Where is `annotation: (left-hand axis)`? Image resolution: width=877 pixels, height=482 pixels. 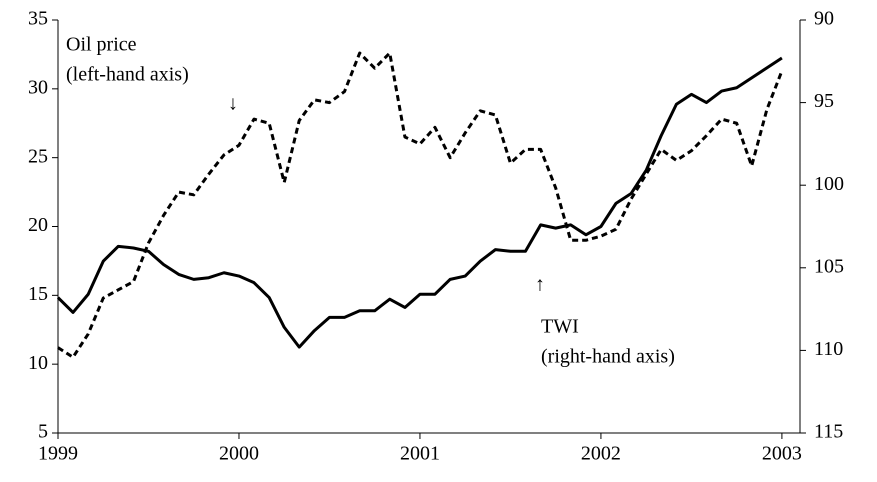 annotation: (left-hand axis) is located at coordinates (127, 75).